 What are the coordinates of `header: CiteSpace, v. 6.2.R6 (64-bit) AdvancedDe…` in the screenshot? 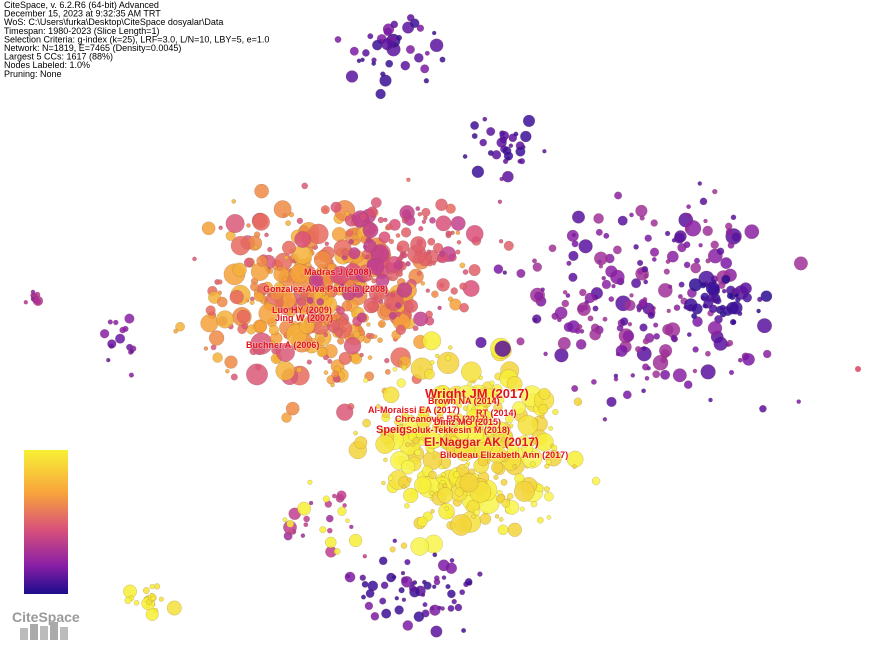 It's located at (136, 39).